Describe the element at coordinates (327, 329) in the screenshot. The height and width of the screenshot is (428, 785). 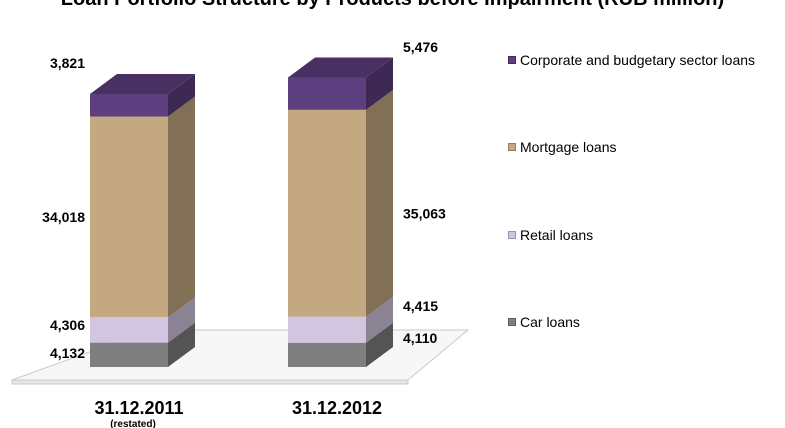
I see `bar2-retail-loans-front` at that location.